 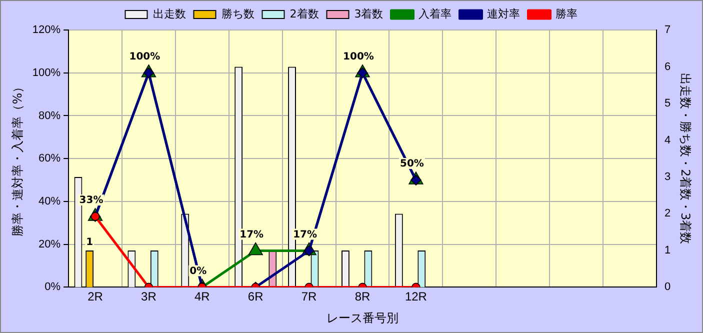 What do you see at coordinates (362, 317) in the screenshot?
I see `x-axis-title: レース番号別` at bounding box center [362, 317].